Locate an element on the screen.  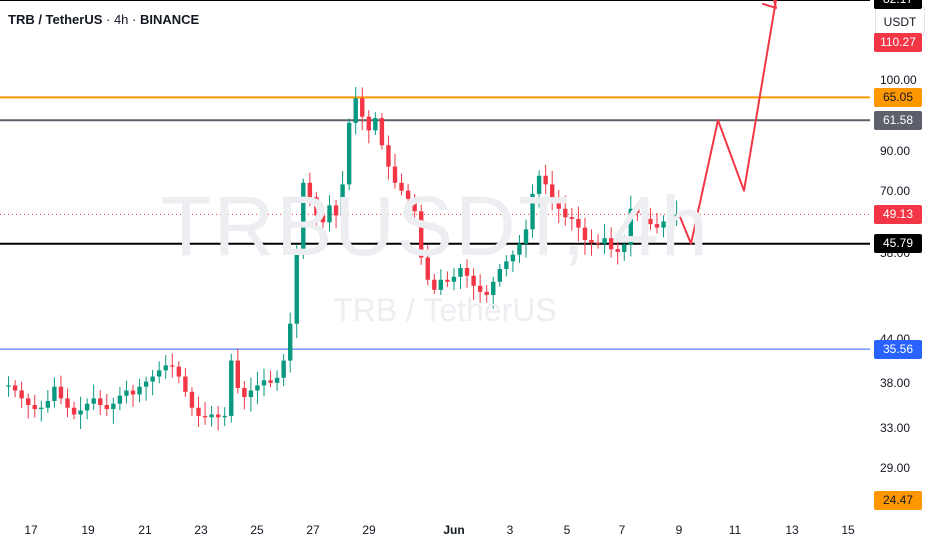
x-tick-label: 19 is located at coordinates (88, 530).